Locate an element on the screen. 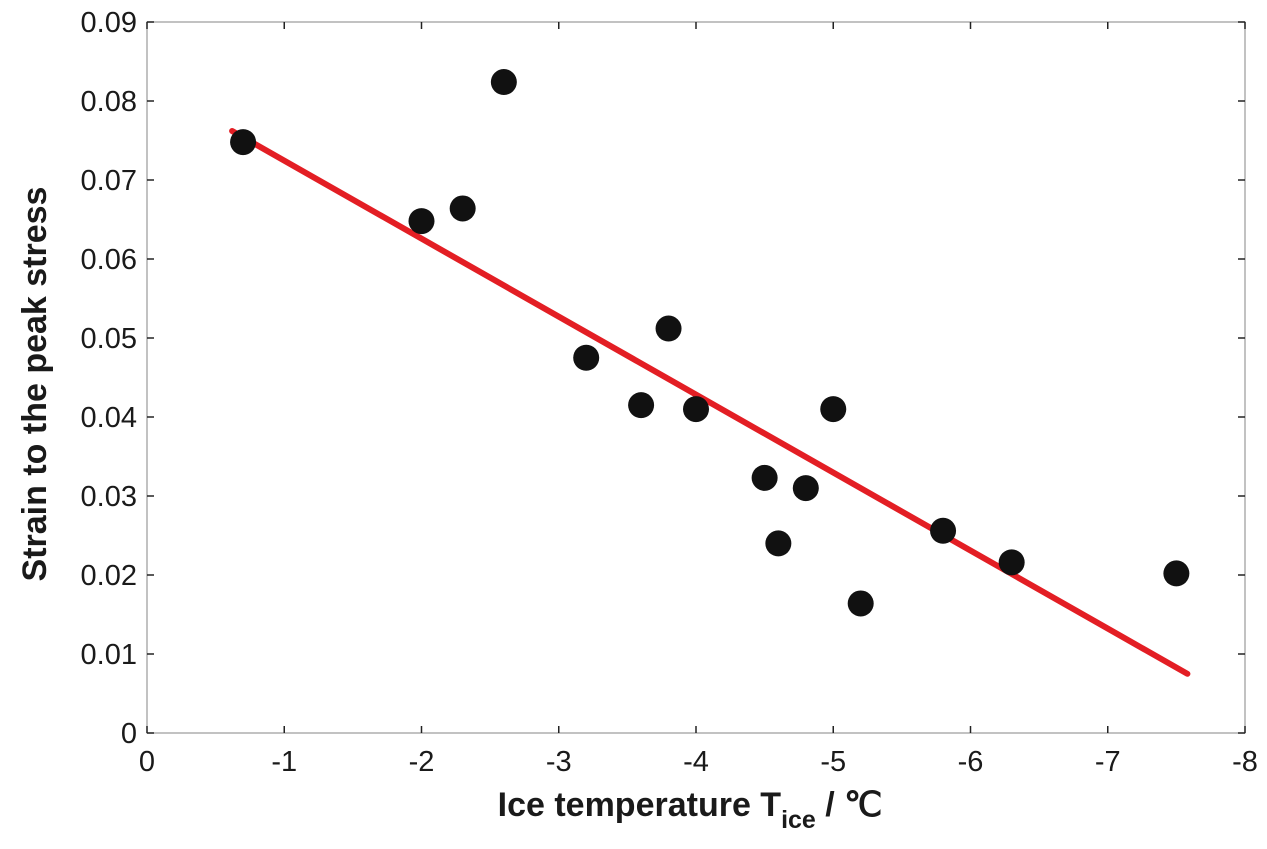 The width and height of the screenshot is (1267, 849). x-tick-labels: 0 -1 -2 -3 -4 -5 -6 -7 -8 is located at coordinates (698, 762).